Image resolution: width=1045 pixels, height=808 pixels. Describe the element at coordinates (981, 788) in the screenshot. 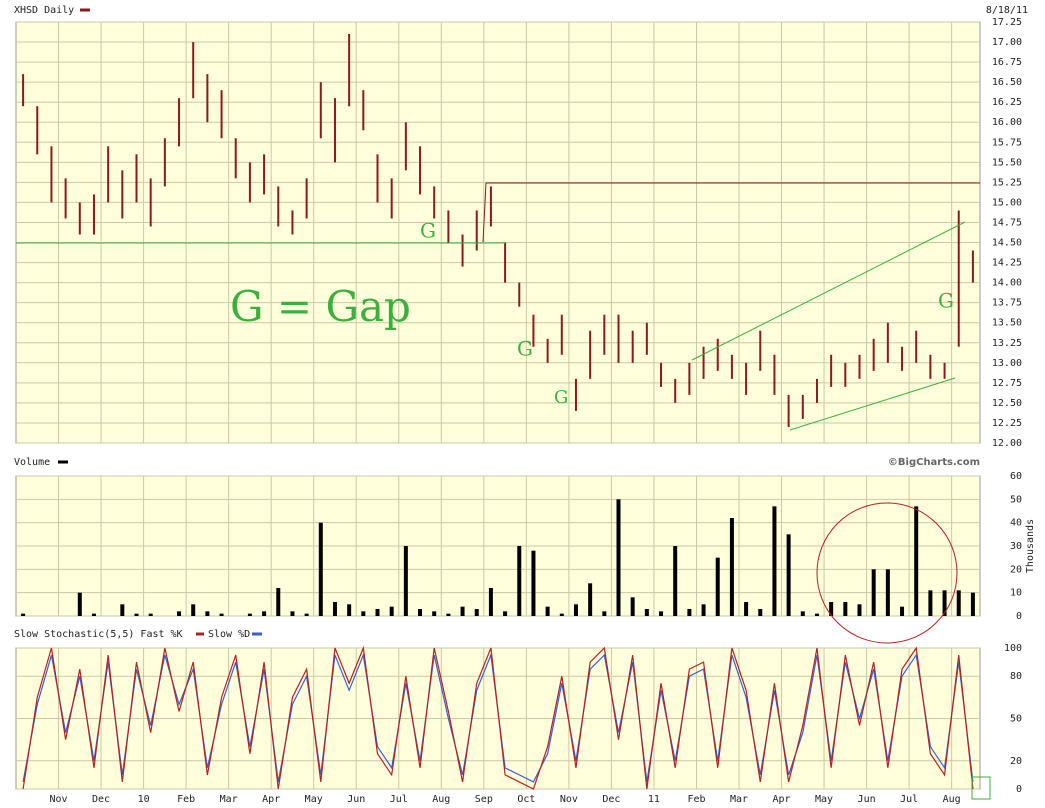

I see `highlight-box` at that location.